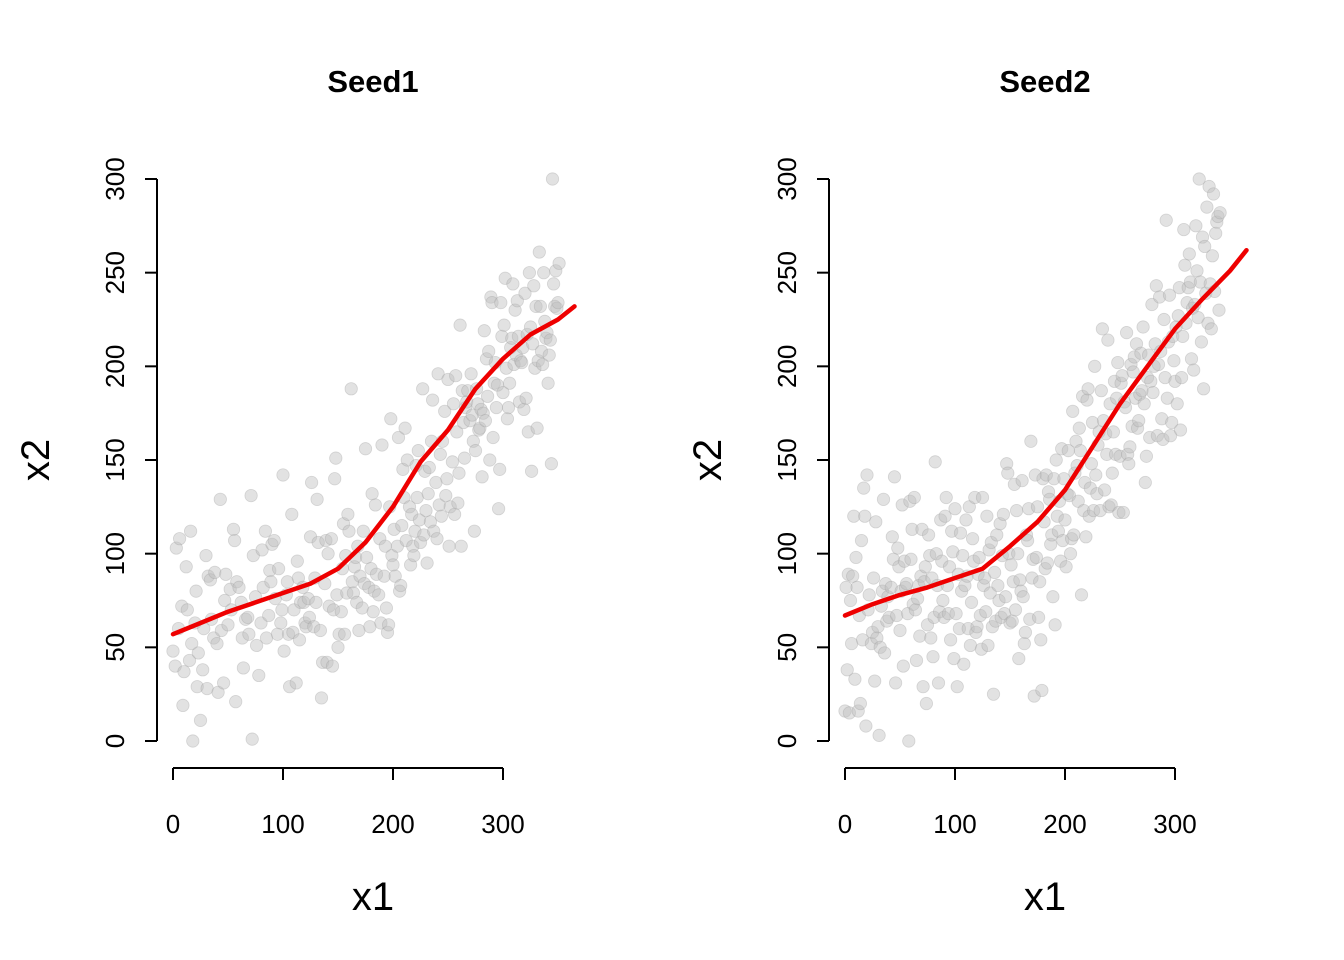 Image resolution: width=1344 pixels, height=960 pixels. I want to click on y-tick-label: 300, so click(787, 178).